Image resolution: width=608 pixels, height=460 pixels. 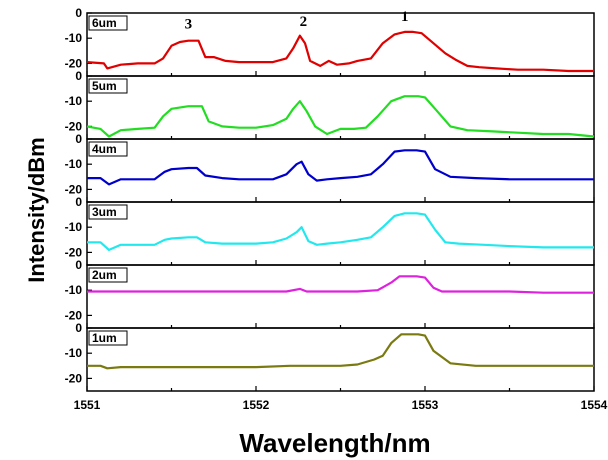 What do you see at coordinates (334, 443) in the screenshot?
I see `x-axis-title: Wavelength/nm` at bounding box center [334, 443].